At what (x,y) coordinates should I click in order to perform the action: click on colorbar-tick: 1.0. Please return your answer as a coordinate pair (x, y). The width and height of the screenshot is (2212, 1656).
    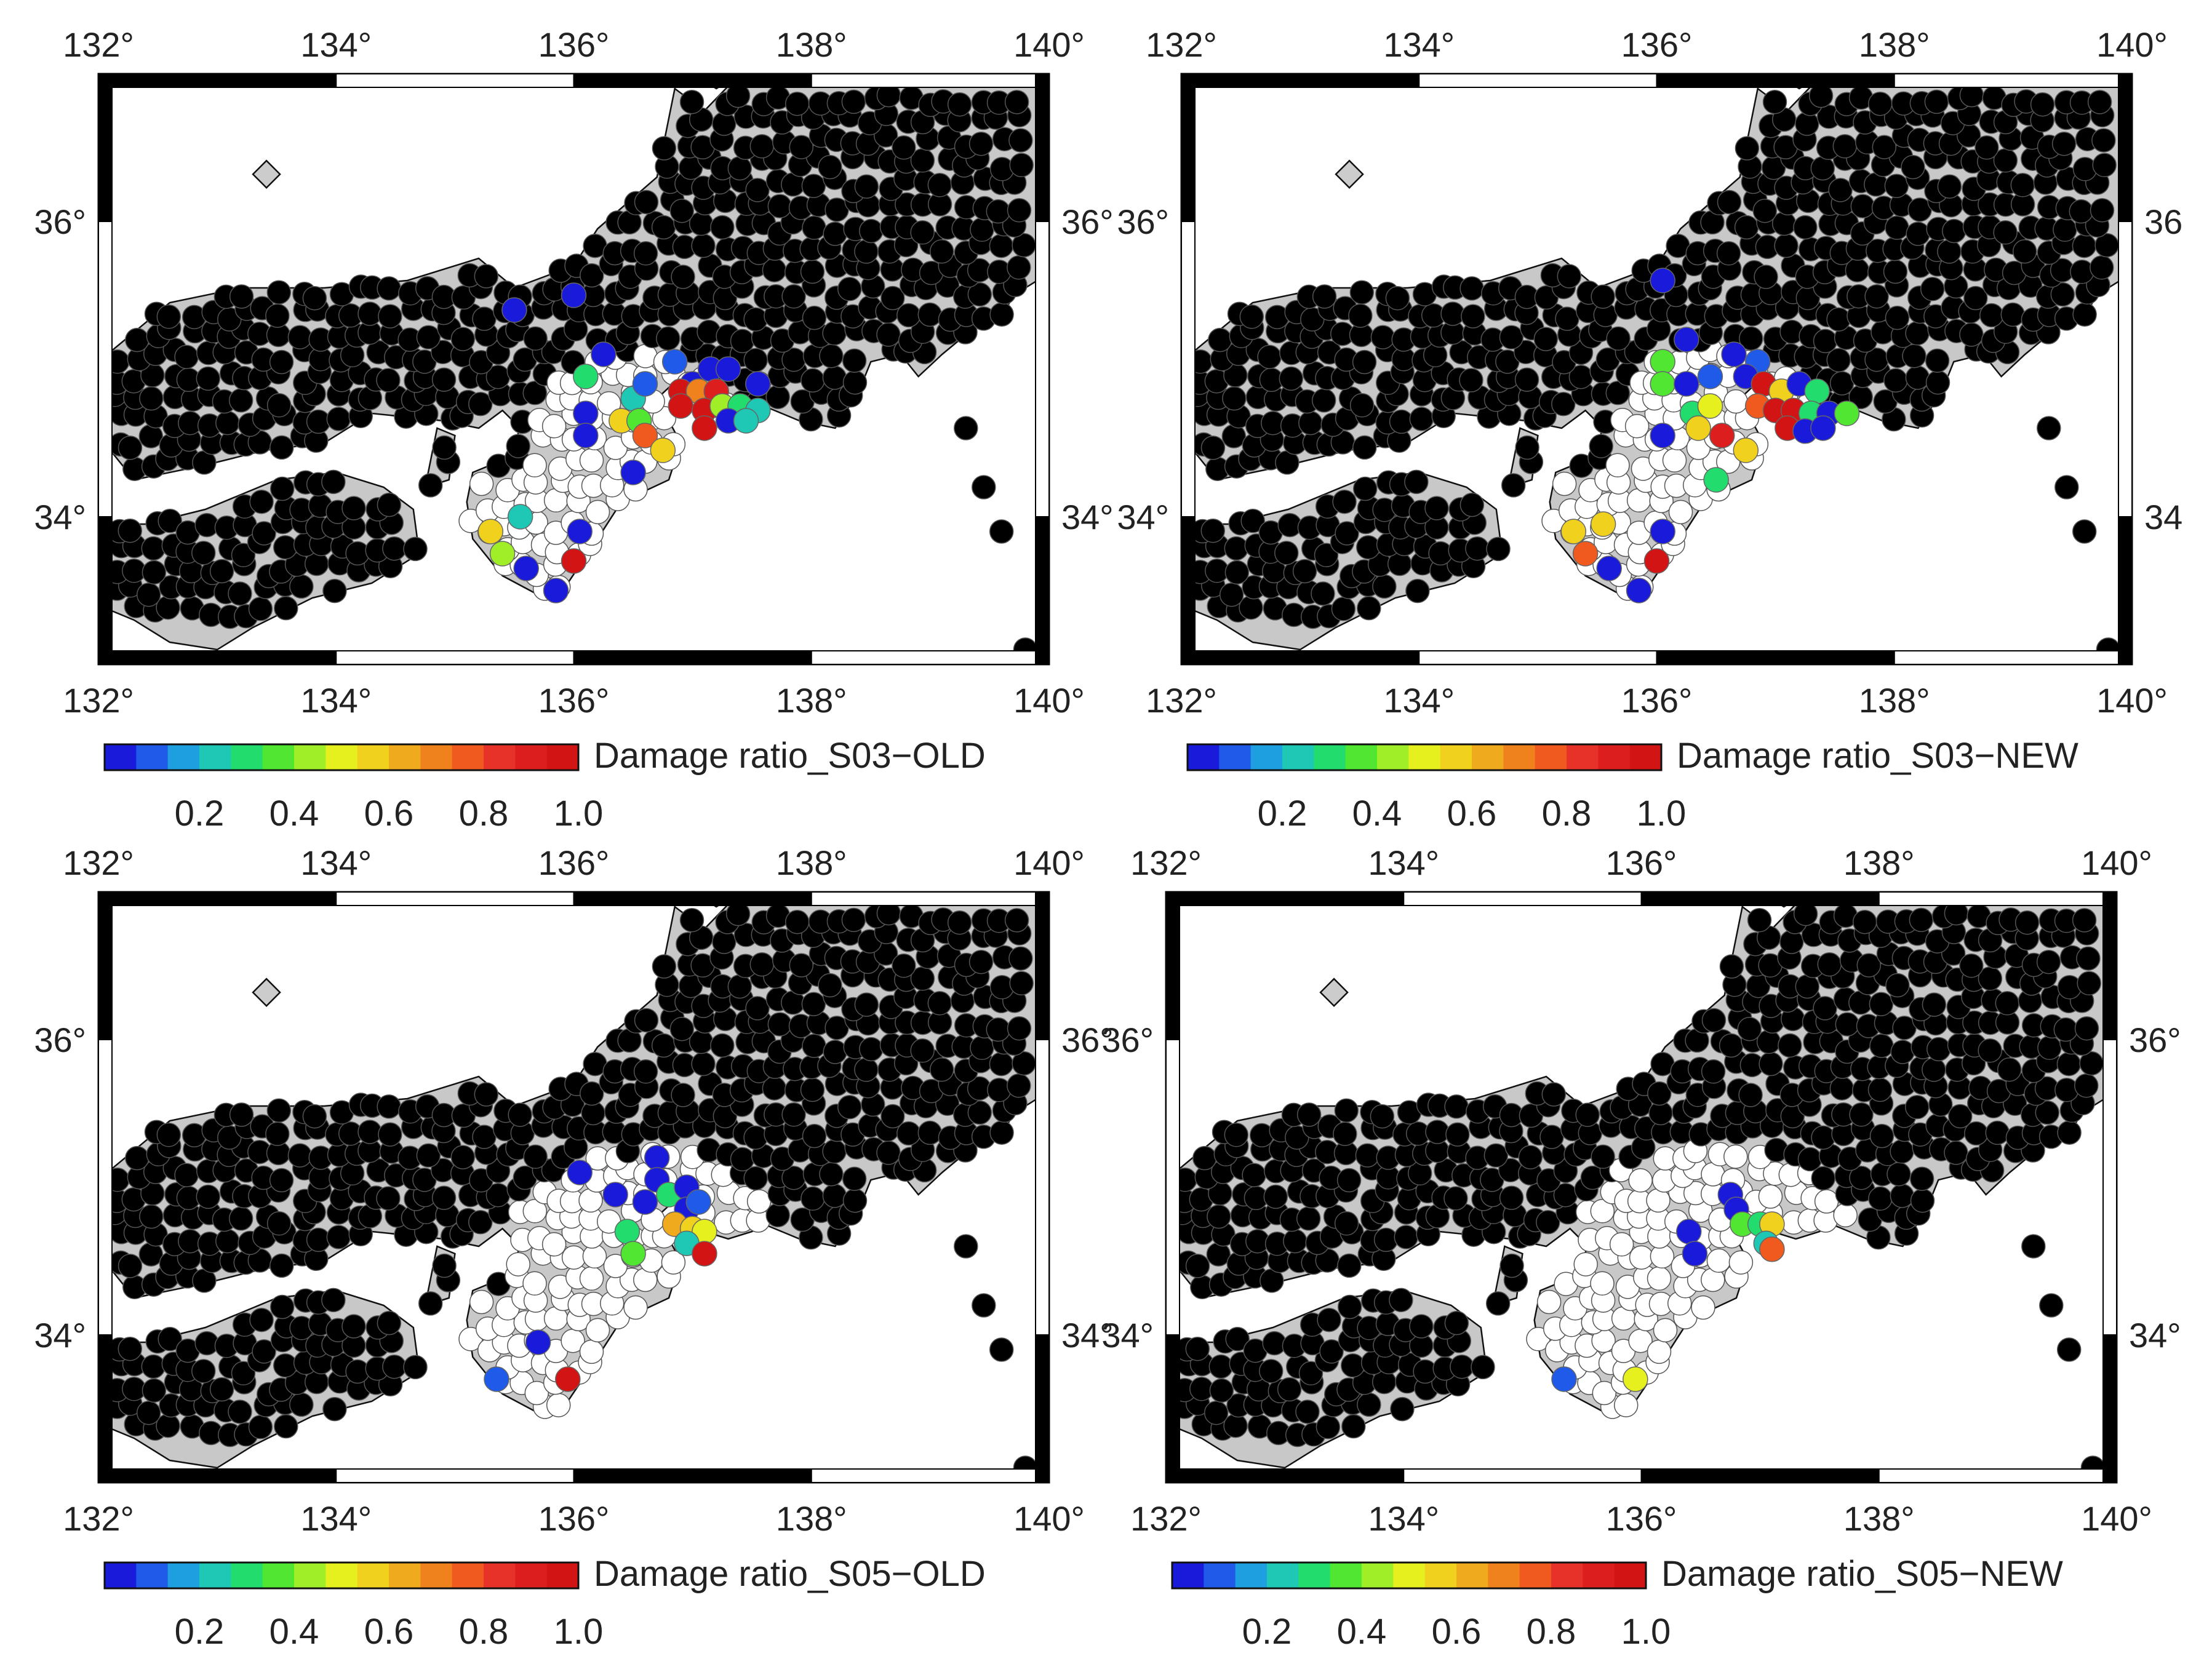
    Looking at the image, I should click on (1662, 814).